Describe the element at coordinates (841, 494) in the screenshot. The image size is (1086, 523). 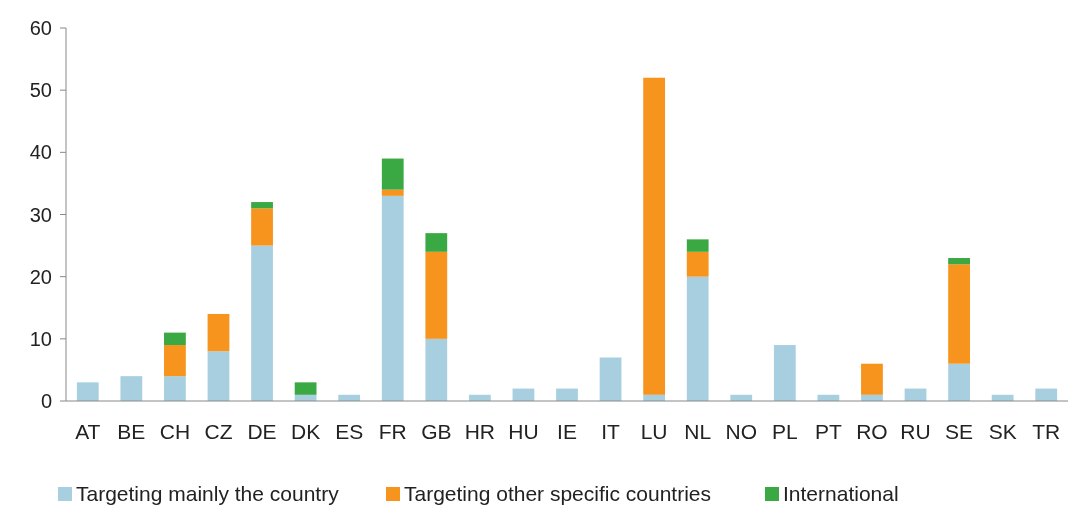
I see `legend-label: International` at that location.